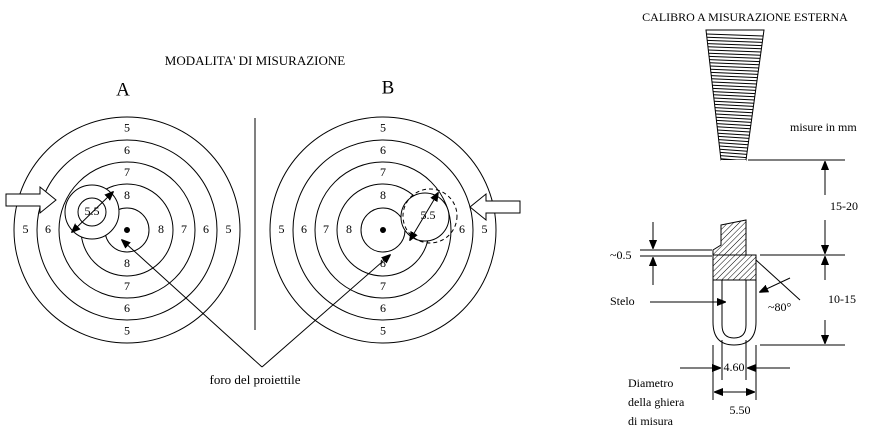  What do you see at coordinates (255, 60) in the screenshot?
I see `left-title: MODALITA' DI MISURAZIONE` at bounding box center [255, 60].